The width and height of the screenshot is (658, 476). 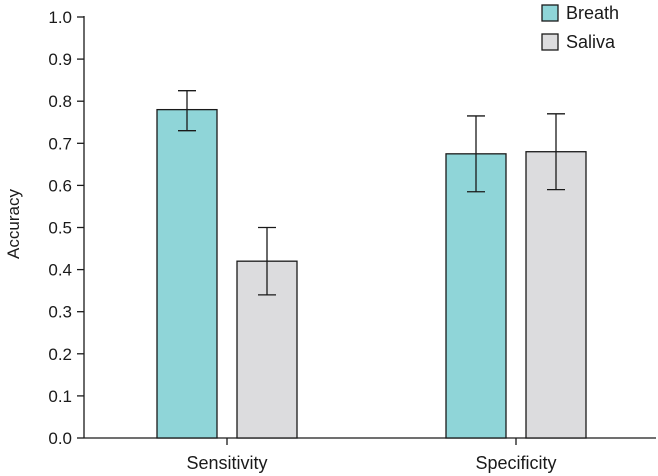 What do you see at coordinates (60, 143) in the screenshot?
I see `y-tick-label: 0.7` at bounding box center [60, 143].